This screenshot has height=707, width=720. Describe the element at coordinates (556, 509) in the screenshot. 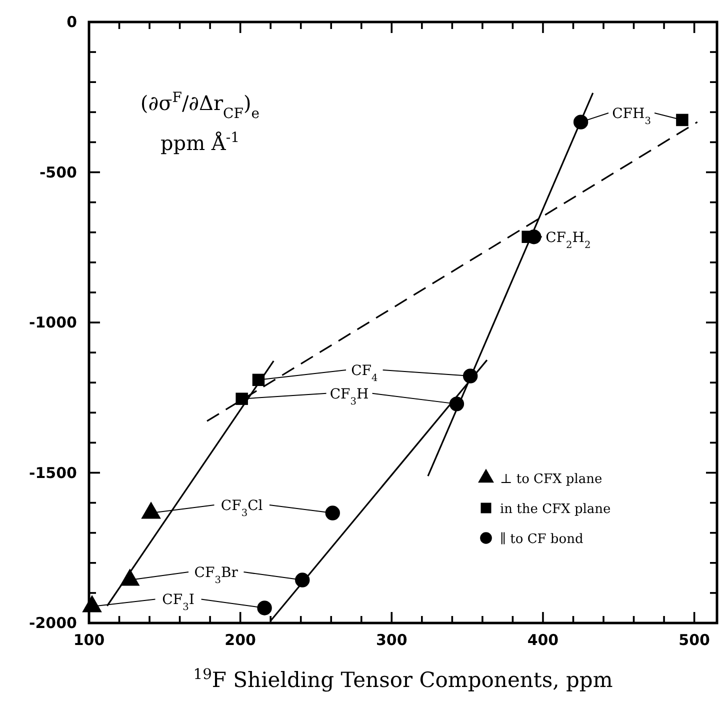

I see `legend-label: in the CFX plane` at that location.